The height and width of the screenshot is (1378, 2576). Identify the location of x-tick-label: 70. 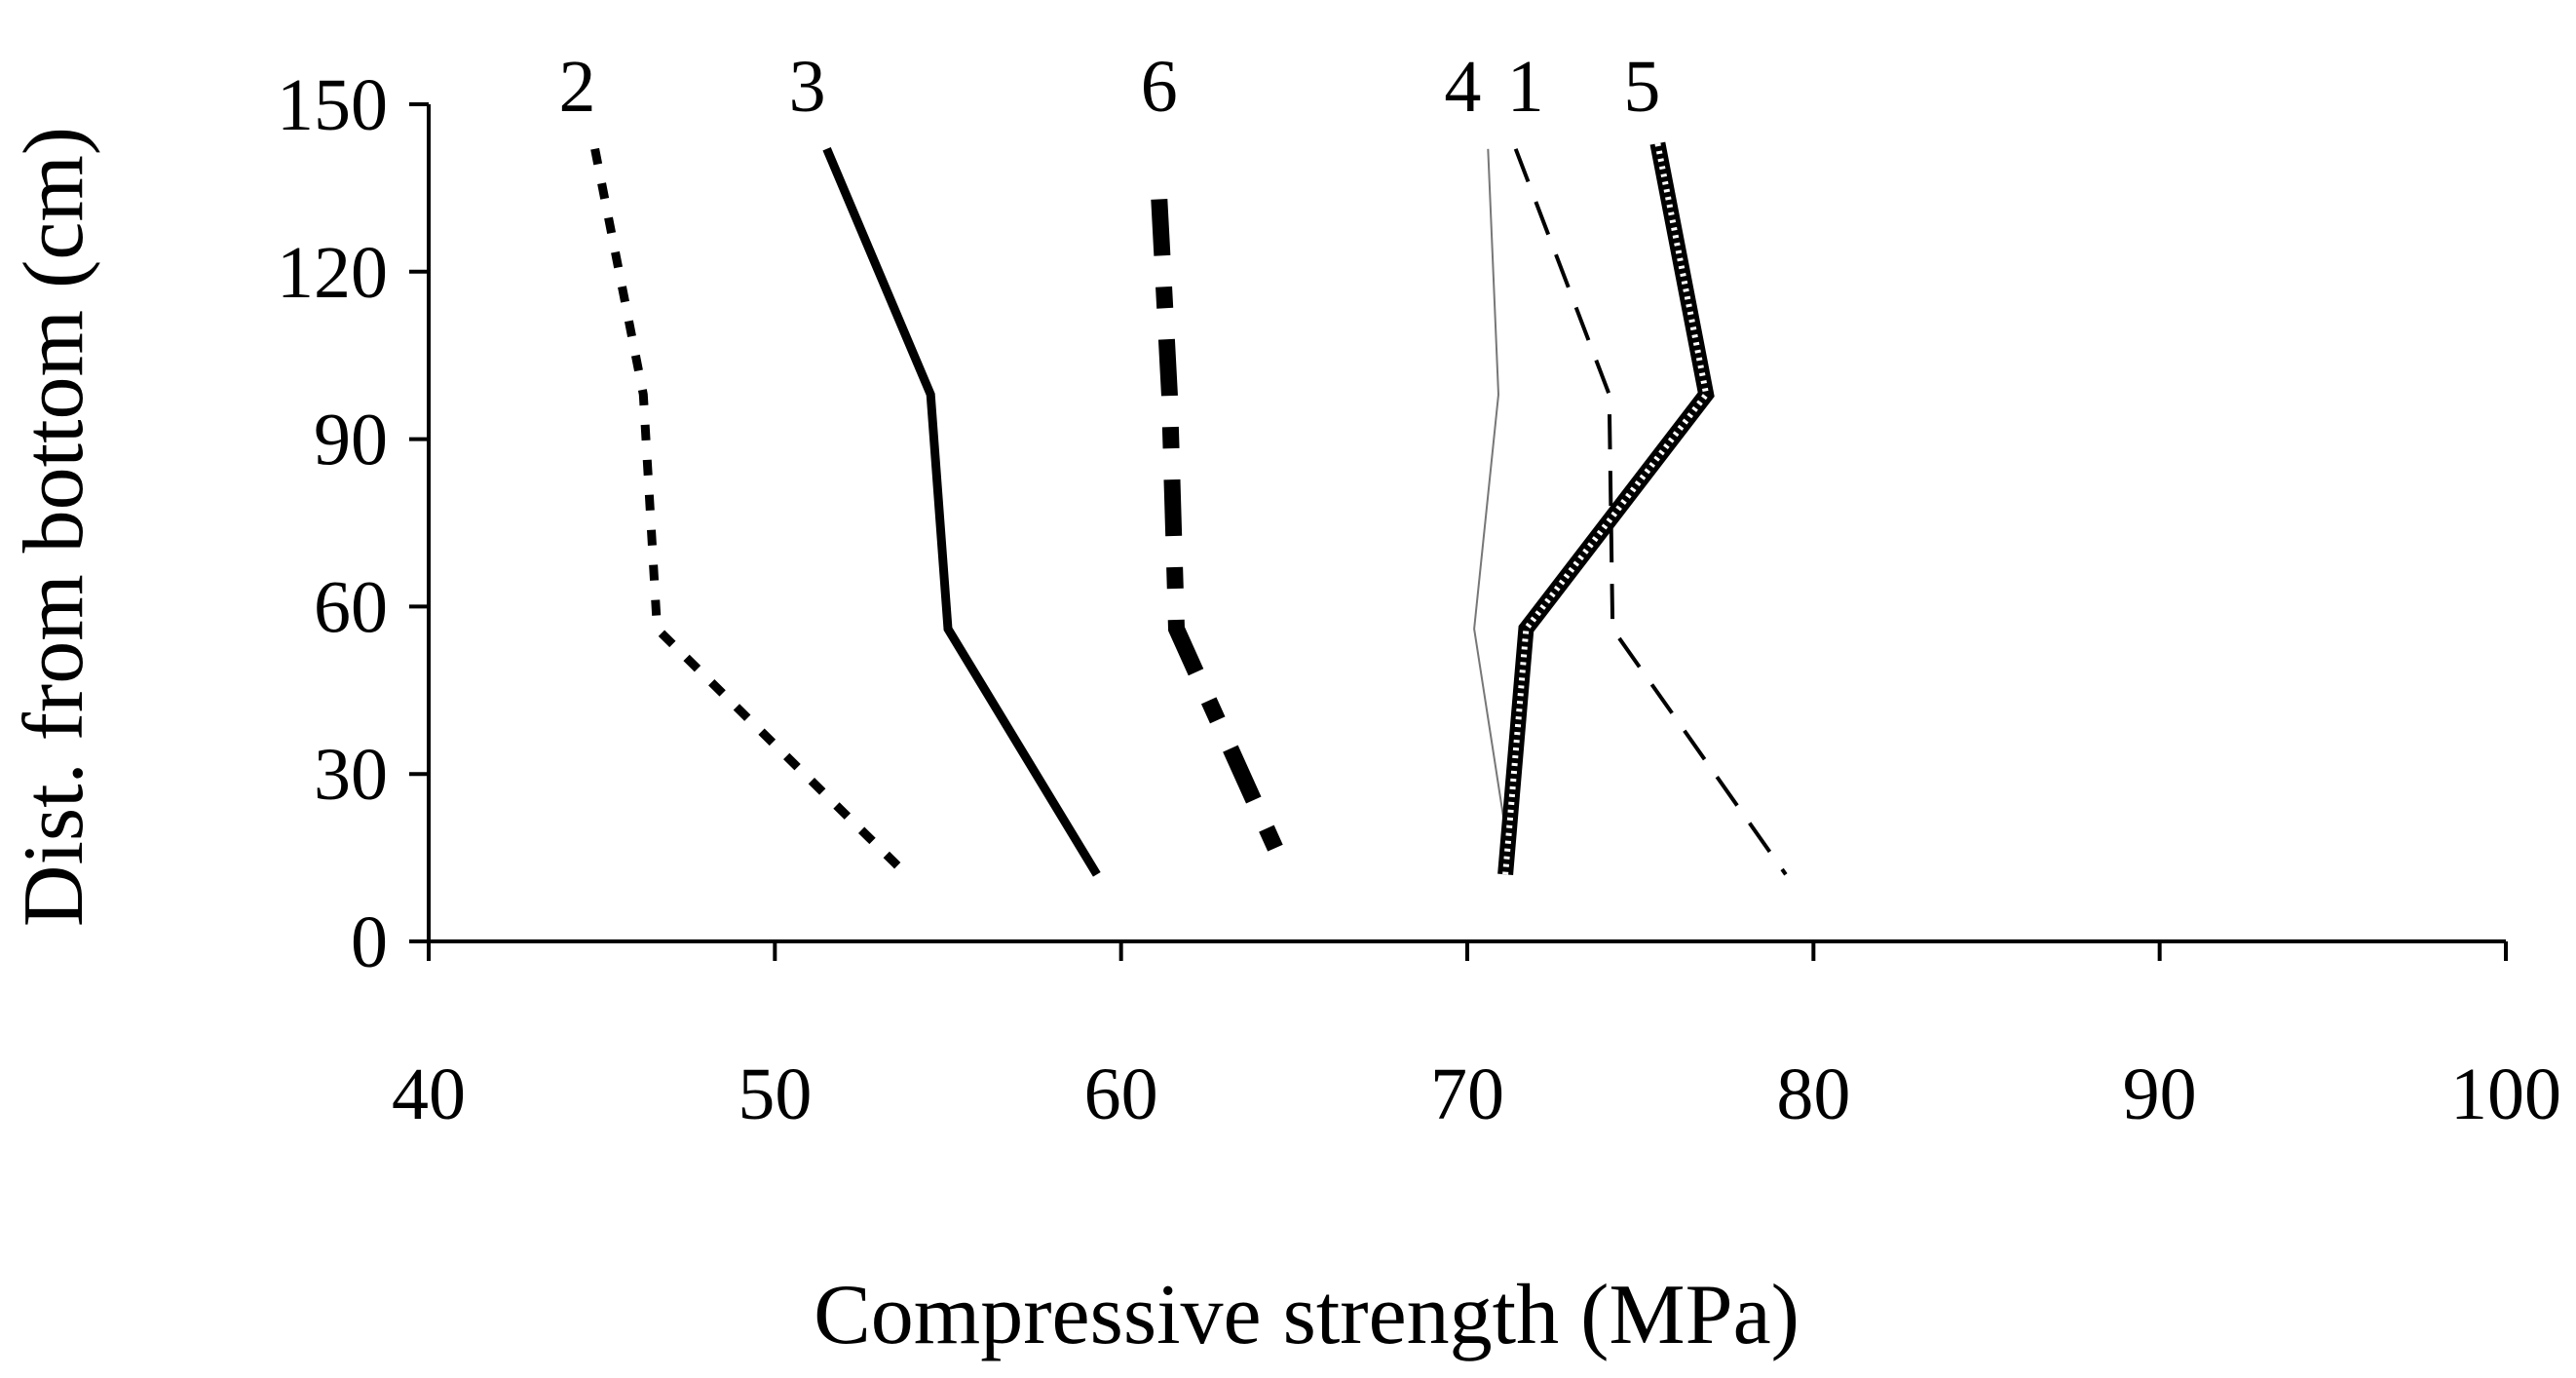
(1467, 1094).